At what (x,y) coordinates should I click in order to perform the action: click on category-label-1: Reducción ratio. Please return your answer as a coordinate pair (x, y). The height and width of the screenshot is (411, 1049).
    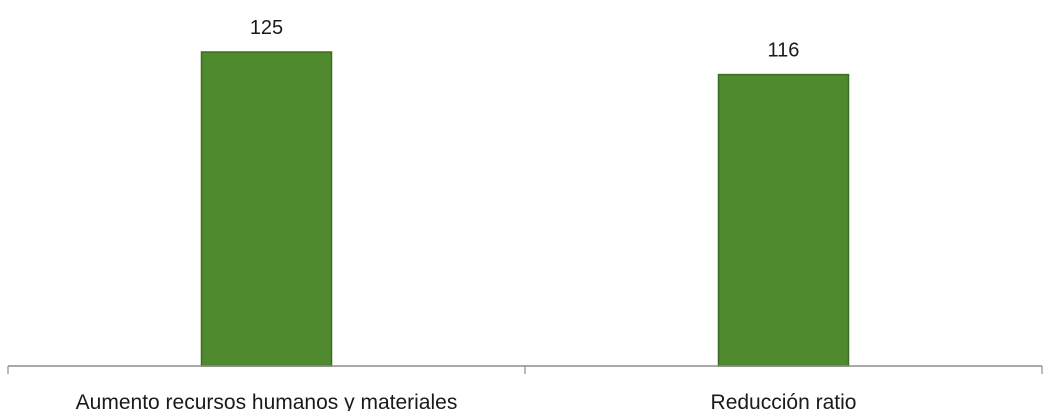
    Looking at the image, I should click on (784, 401).